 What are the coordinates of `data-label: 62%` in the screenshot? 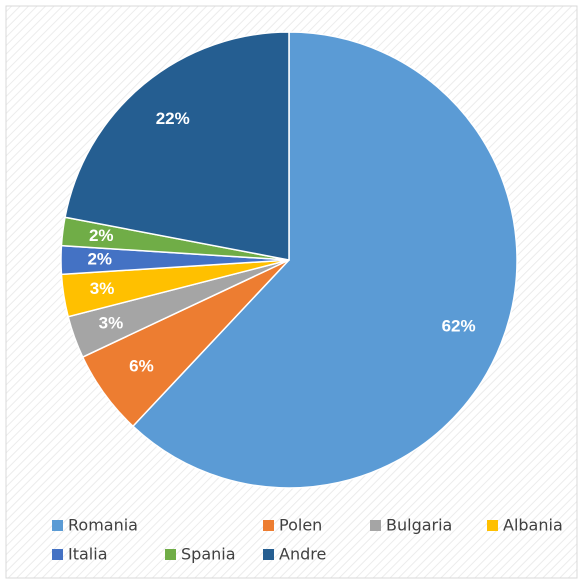 It's located at (459, 326).